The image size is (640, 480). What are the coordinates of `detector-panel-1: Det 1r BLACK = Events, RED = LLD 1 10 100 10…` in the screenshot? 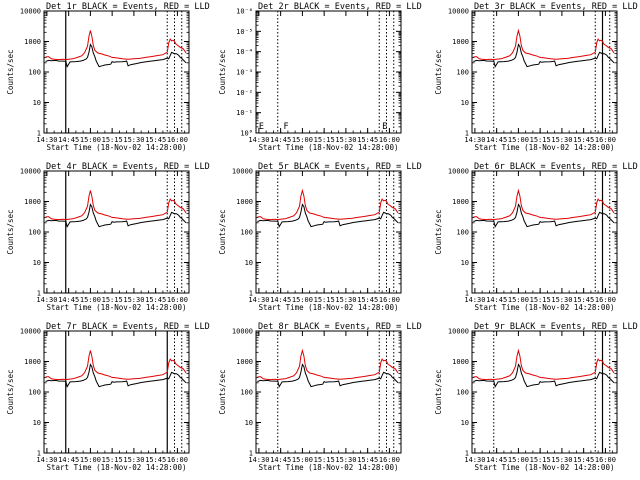 It's located at (108, 77).